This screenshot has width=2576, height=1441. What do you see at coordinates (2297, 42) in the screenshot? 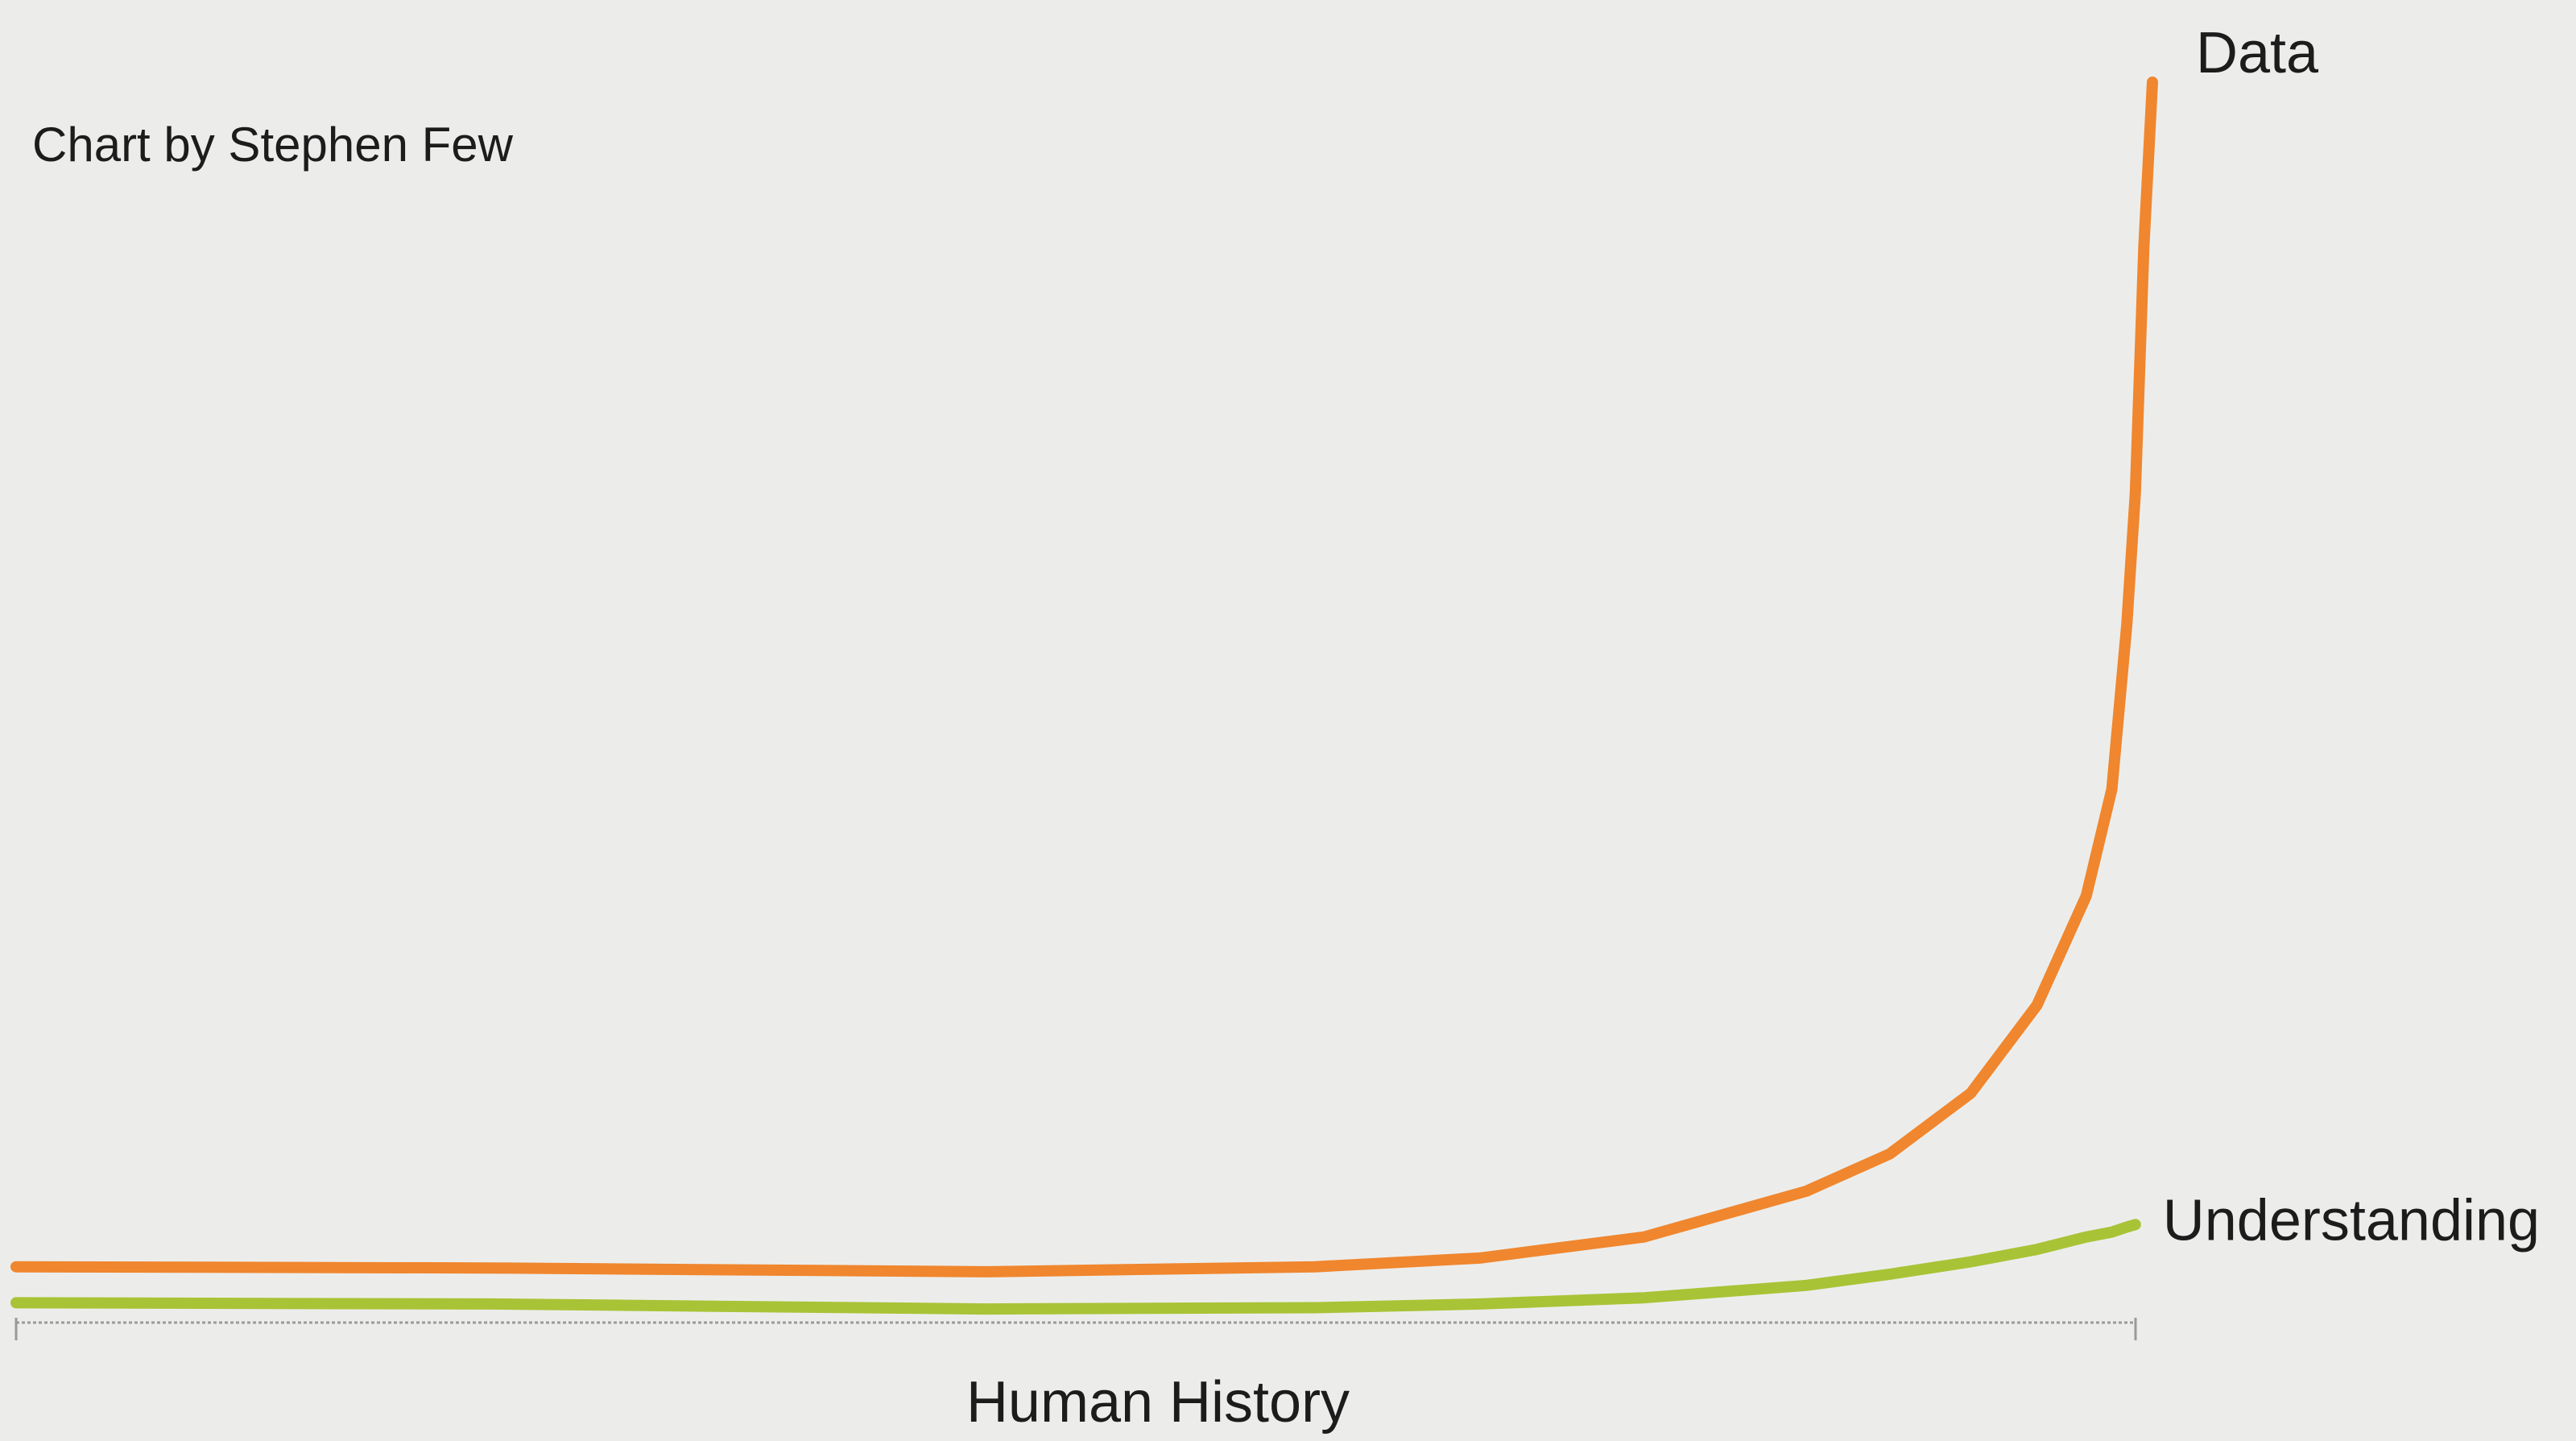
I see `series-label: Available Data` at bounding box center [2297, 42].